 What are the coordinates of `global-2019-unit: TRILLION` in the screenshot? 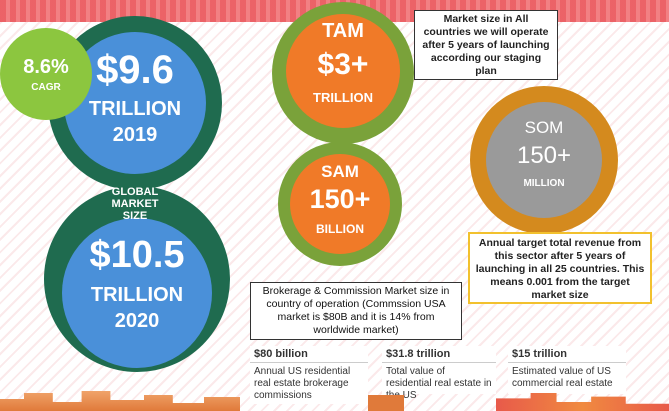 It's located at (135, 109).